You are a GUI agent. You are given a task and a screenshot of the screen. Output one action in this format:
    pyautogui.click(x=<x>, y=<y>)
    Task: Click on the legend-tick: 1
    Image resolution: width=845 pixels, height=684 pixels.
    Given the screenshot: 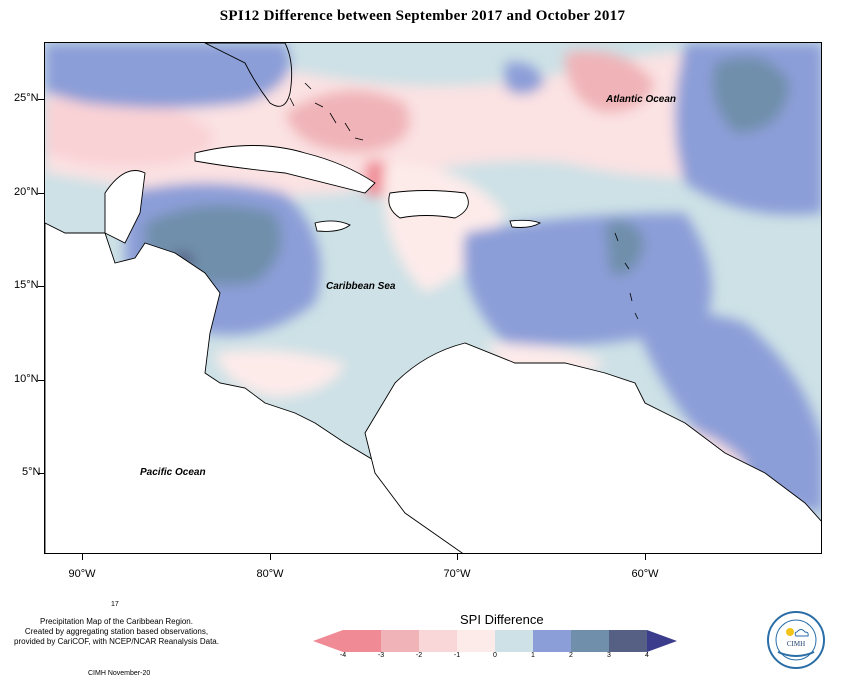 What is the action you would take?
    pyautogui.click(x=533, y=655)
    